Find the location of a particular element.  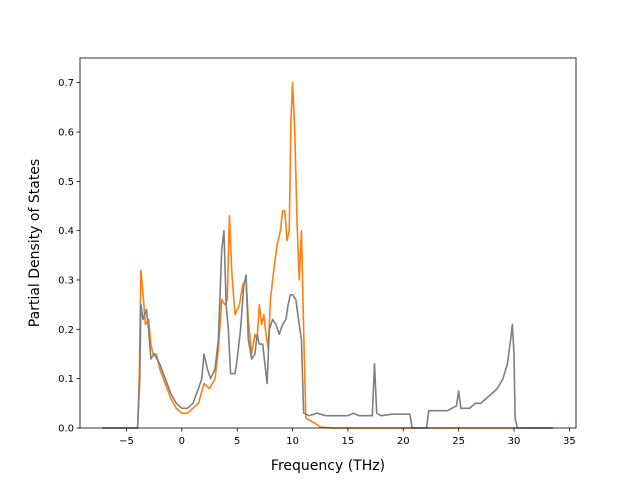

x-tick-label: 20 is located at coordinates (403, 441).